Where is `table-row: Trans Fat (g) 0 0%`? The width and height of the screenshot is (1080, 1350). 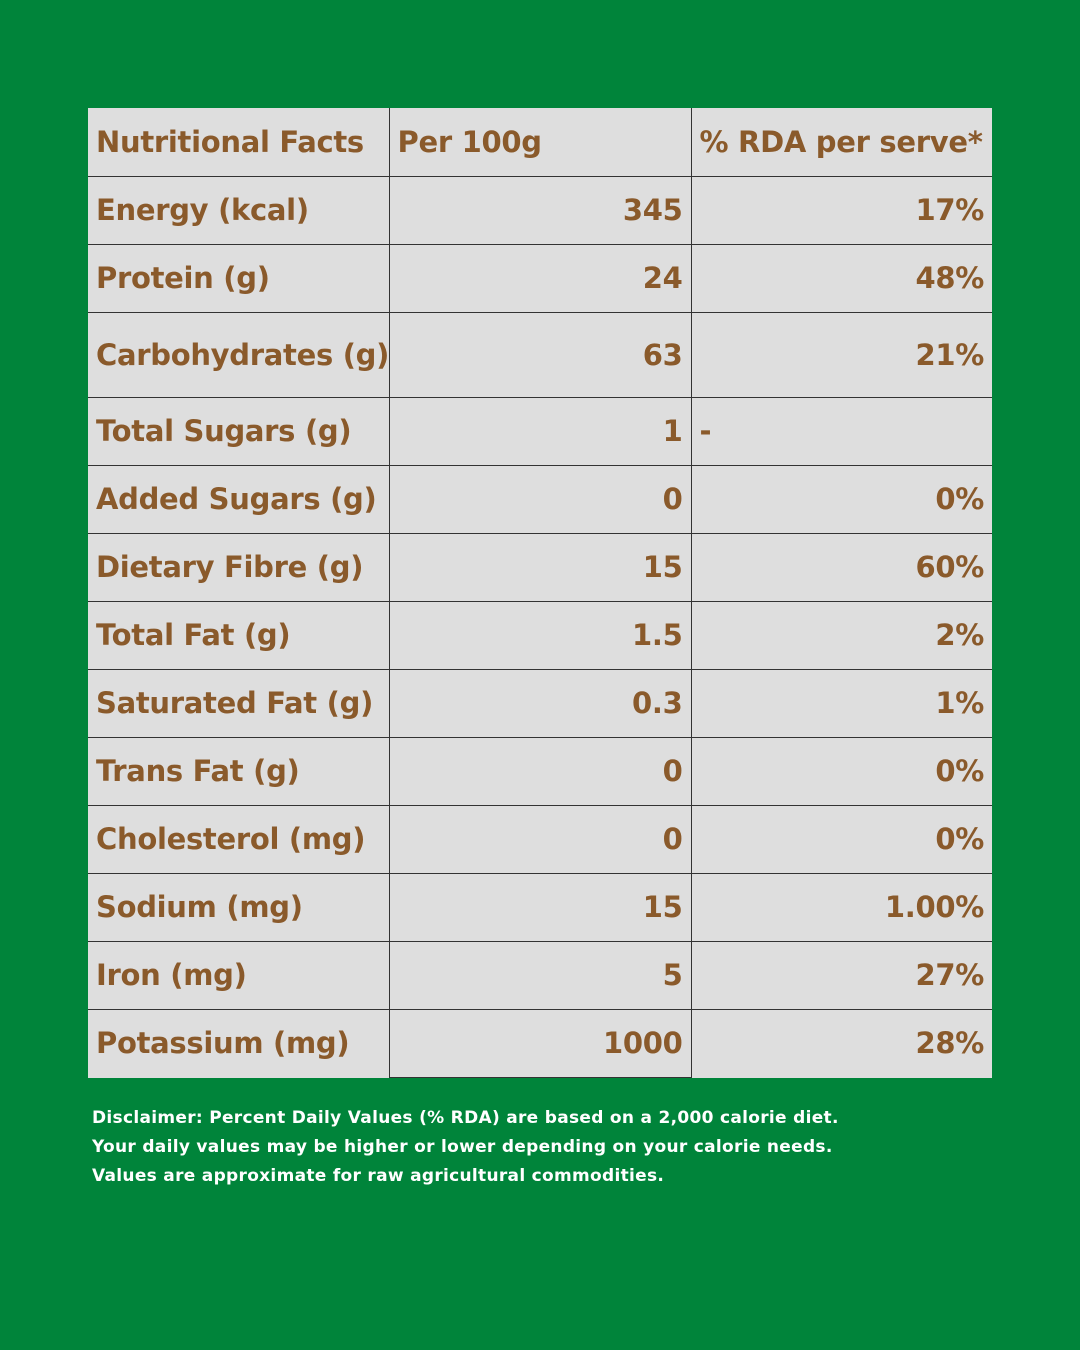 table-row: Trans Fat (g) 0 0% is located at coordinates (540, 770).